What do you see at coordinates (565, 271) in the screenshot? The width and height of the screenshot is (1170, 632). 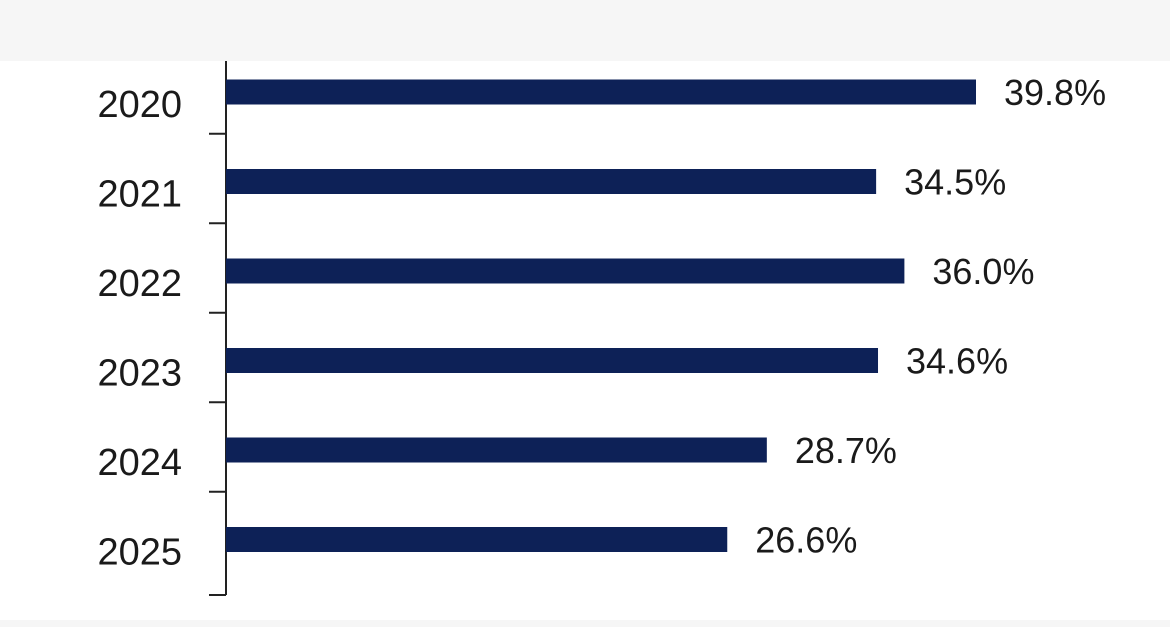 I see `bar-2022` at bounding box center [565, 271].